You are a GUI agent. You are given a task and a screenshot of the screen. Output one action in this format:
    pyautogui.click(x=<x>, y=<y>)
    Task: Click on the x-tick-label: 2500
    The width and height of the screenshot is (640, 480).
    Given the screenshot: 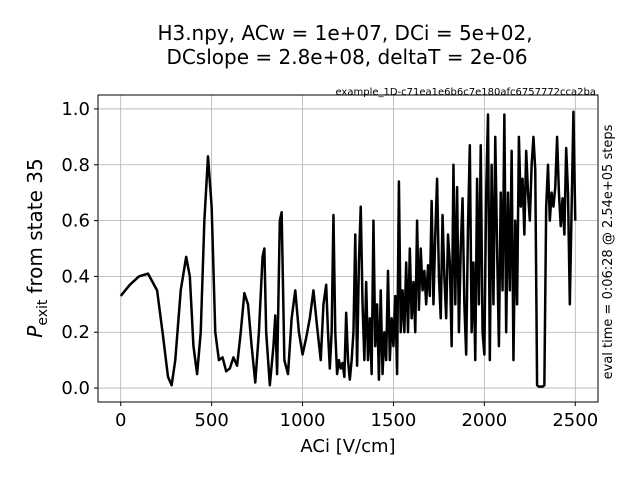 What is the action you would take?
    pyautogui.click(x=575, y=420)
    